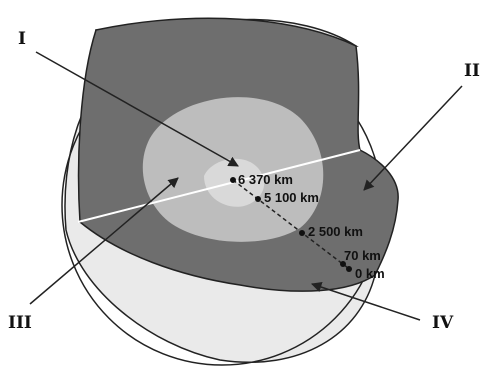  What do you see at coordinates (104, 241) in the screenshot?
I see `pointer-III` at bounding box center [104, 241].